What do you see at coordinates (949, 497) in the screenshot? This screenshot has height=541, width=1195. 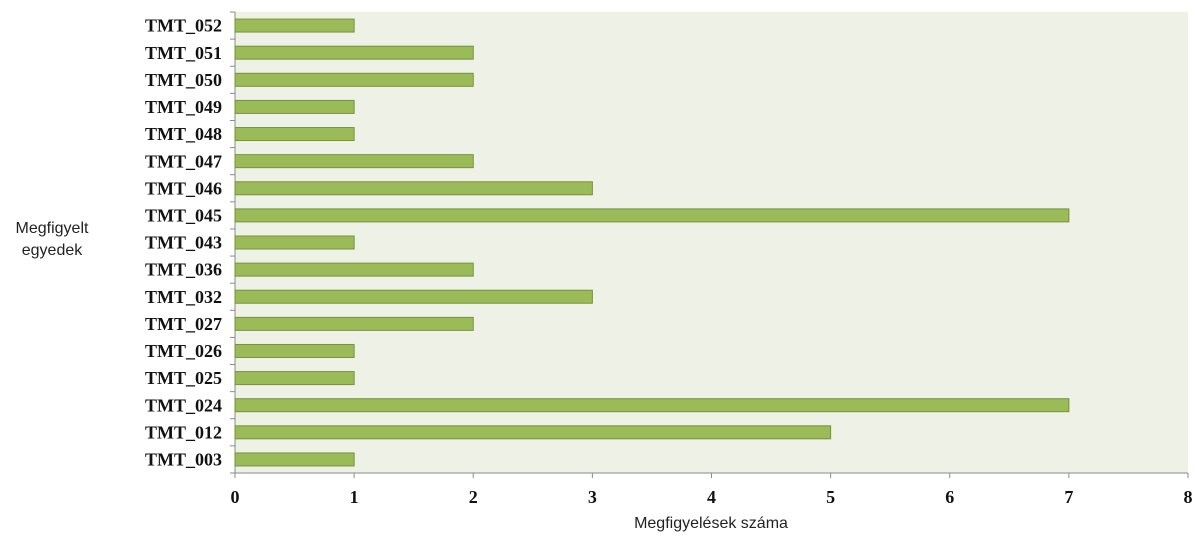 I see `x-tick-label: 6` at bounding box center [949, 497].